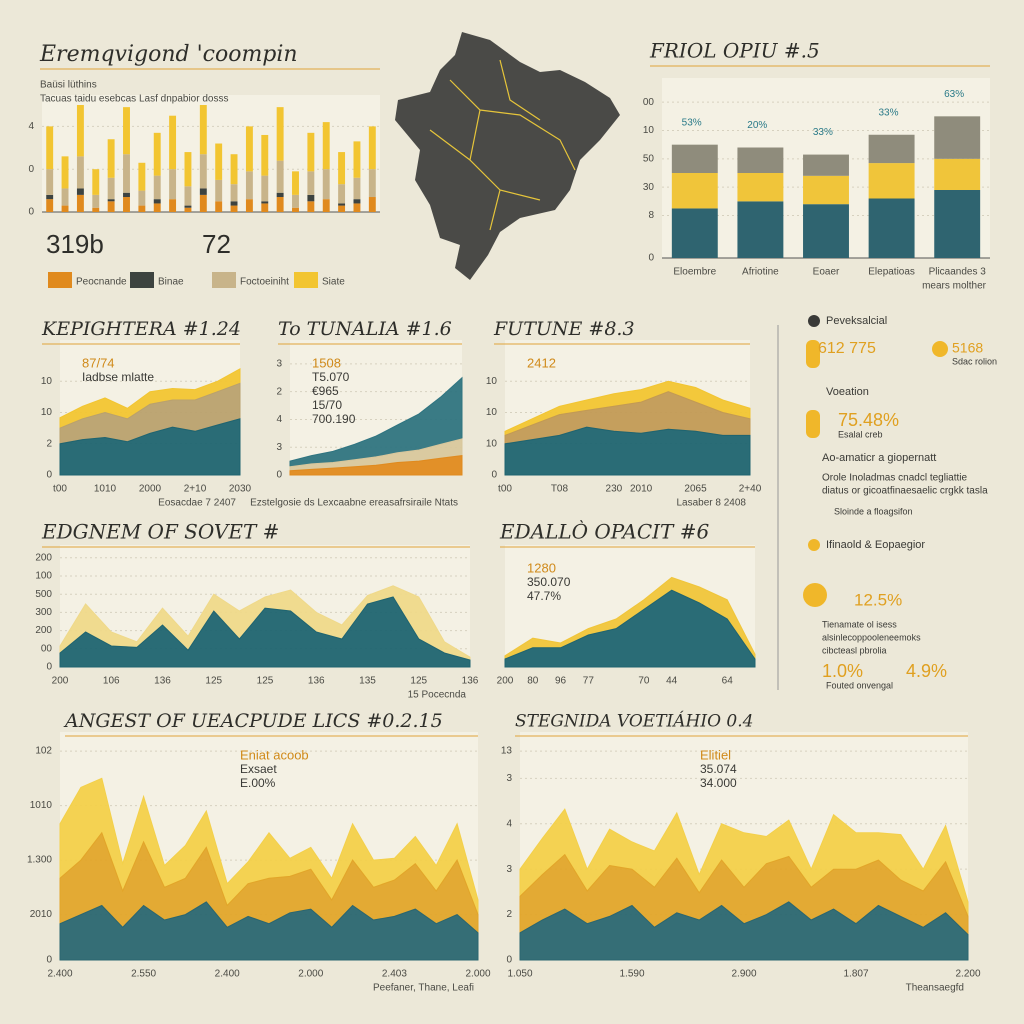 The height and width of the screenshot is (1024, 1024). What do you see at coordinates (394, 974) in the screenshot?
I see `x-tick-label: 2.403` at bounding box center [394, 974].